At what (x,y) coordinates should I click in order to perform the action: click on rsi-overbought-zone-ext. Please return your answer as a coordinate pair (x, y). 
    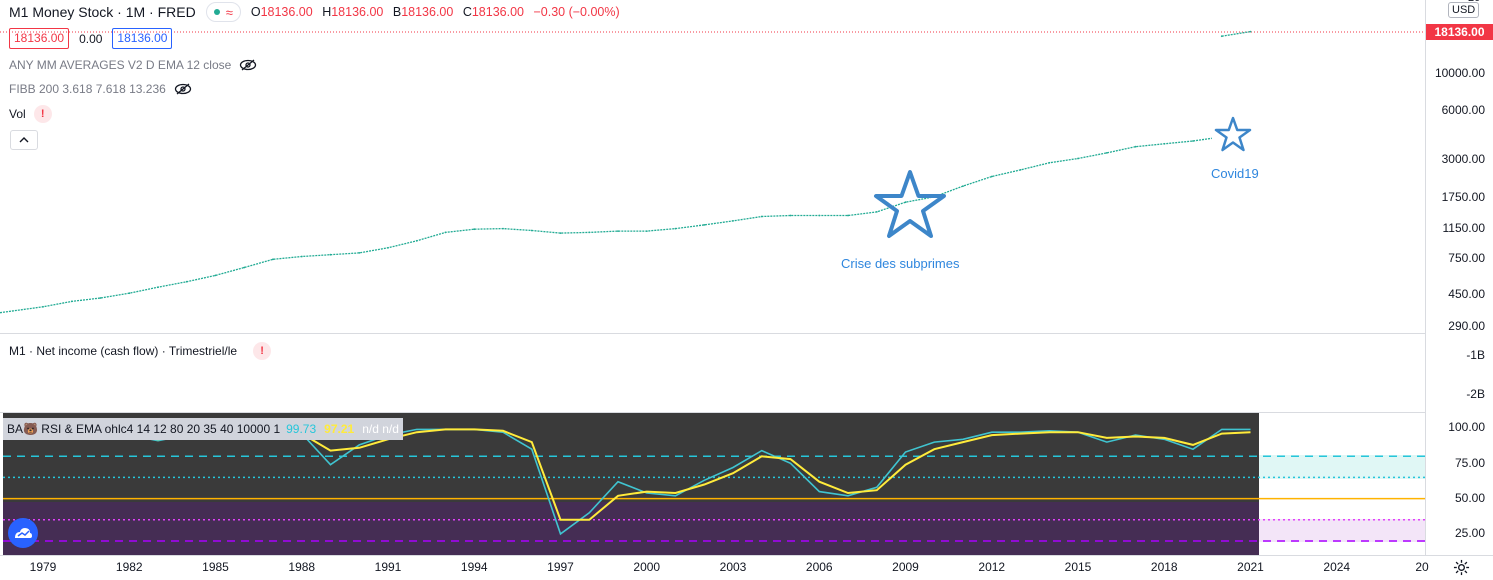
    Looking at the image, I should click on (1342, 467).